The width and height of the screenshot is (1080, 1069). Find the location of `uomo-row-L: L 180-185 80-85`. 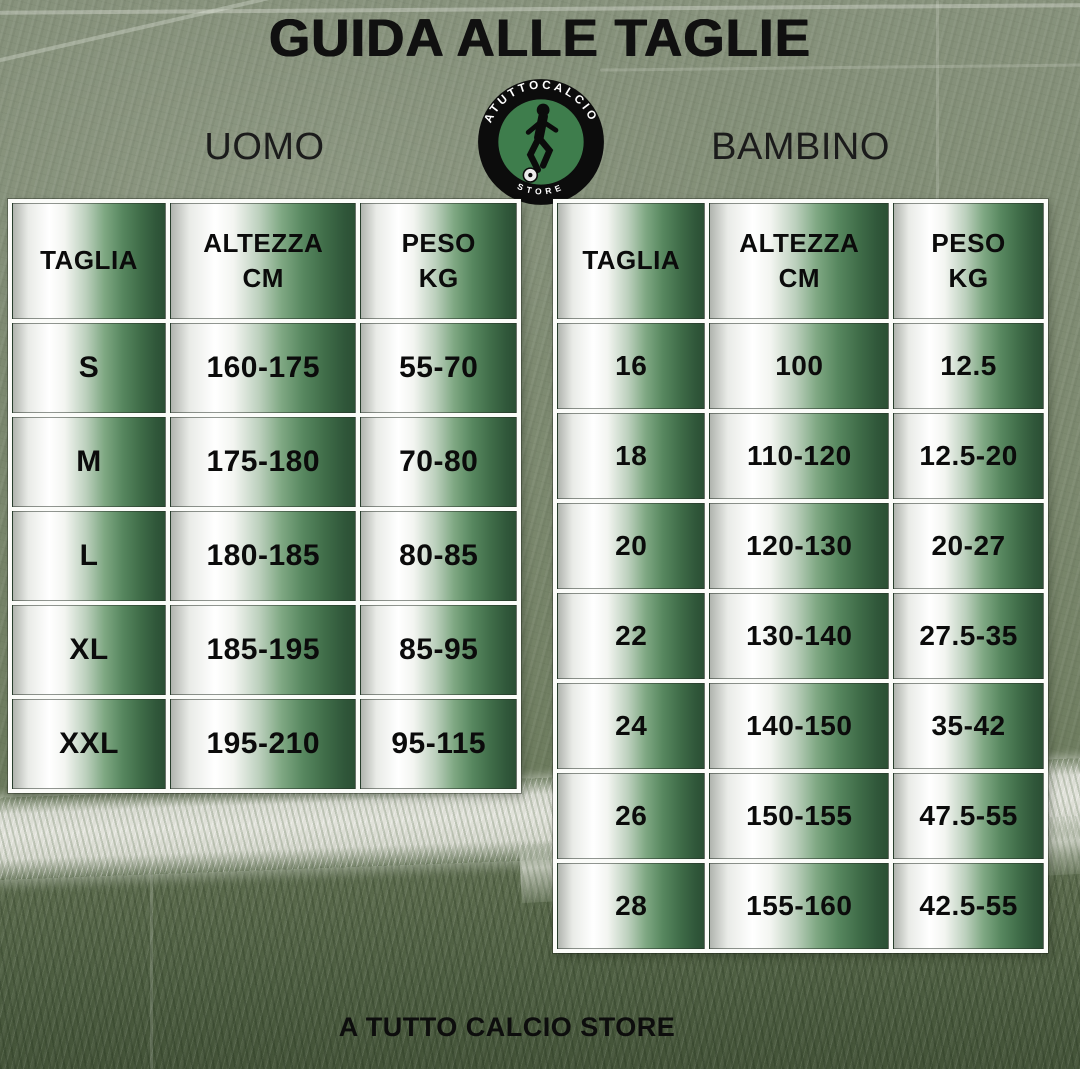

uomo-row-L: L 180-185 80-85 is located at coordinates (264, 556).